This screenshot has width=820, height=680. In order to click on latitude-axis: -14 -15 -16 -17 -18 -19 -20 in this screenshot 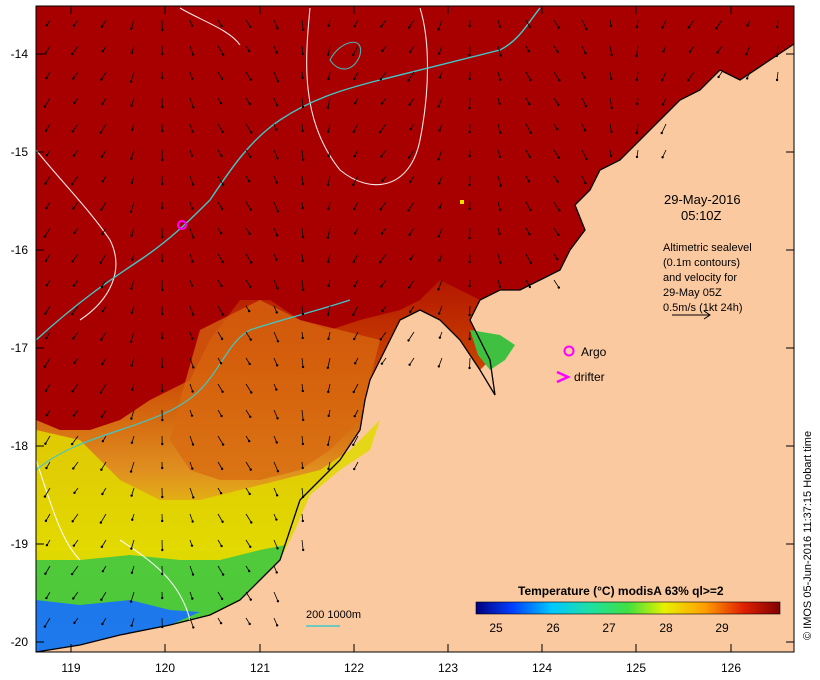, I will do `click(20, 348)`.